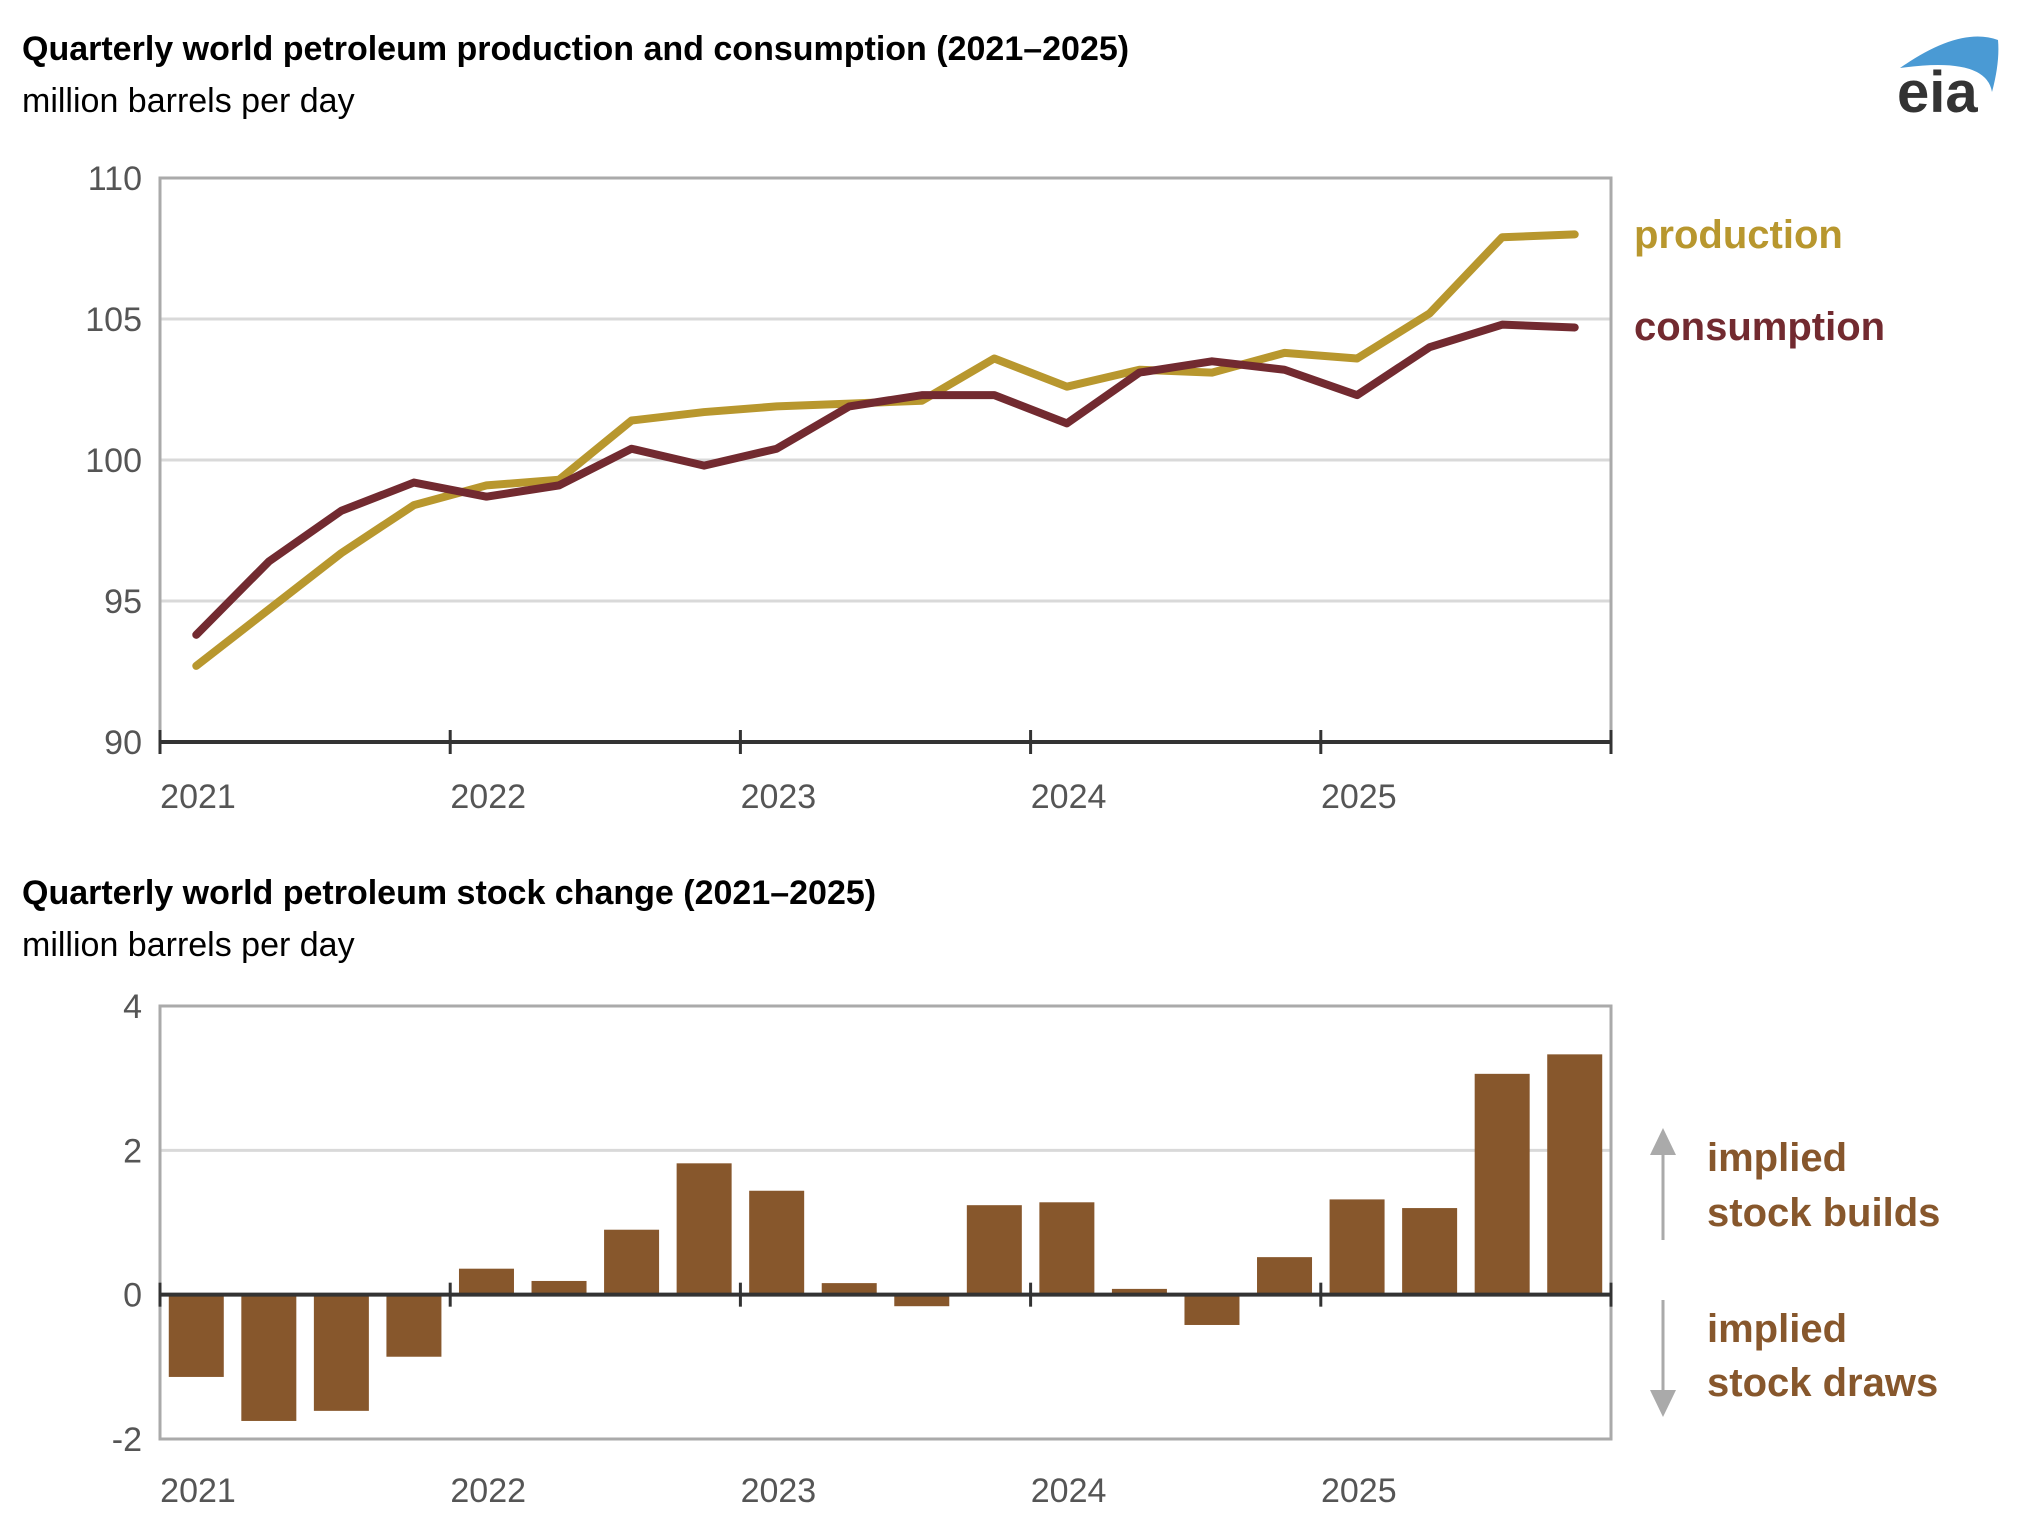 Image resolution: width=2031 pixels, height=1524 pixels. What do you see at coordinates (132, 1151) in the screenshot?
I see `y-tick-label: 2` at bounding box center [132, 1151].